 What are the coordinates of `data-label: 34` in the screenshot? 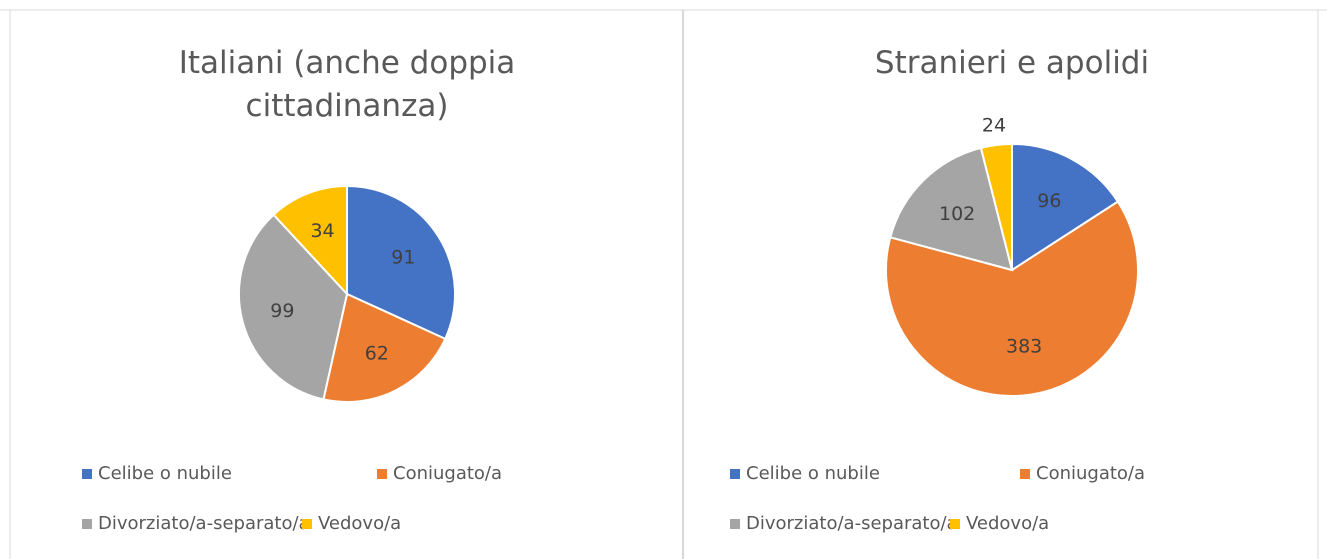 It's located at (322, 231).